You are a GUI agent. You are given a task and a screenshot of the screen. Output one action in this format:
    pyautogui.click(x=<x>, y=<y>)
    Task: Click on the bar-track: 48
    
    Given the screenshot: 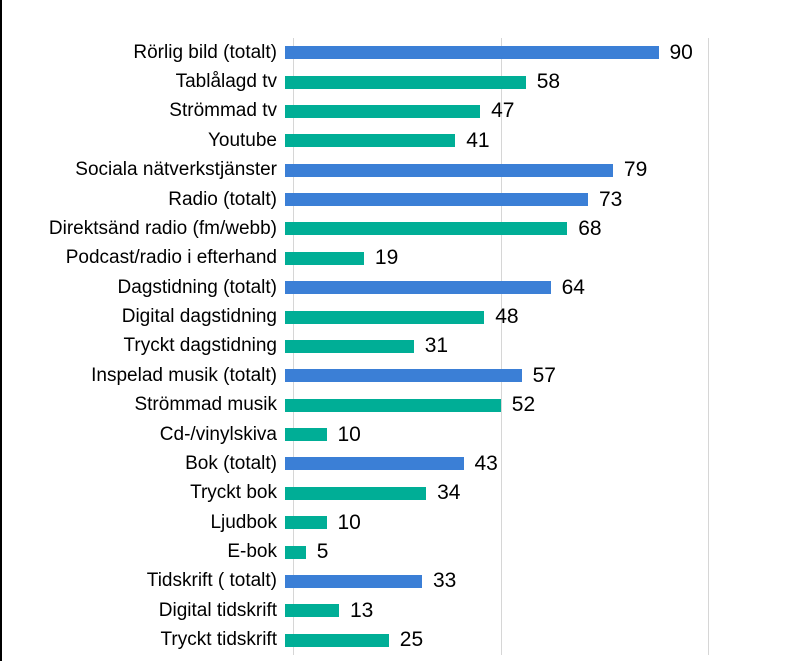 What is the action you would take?
    pyautogui.click(x=538, y=316)
    